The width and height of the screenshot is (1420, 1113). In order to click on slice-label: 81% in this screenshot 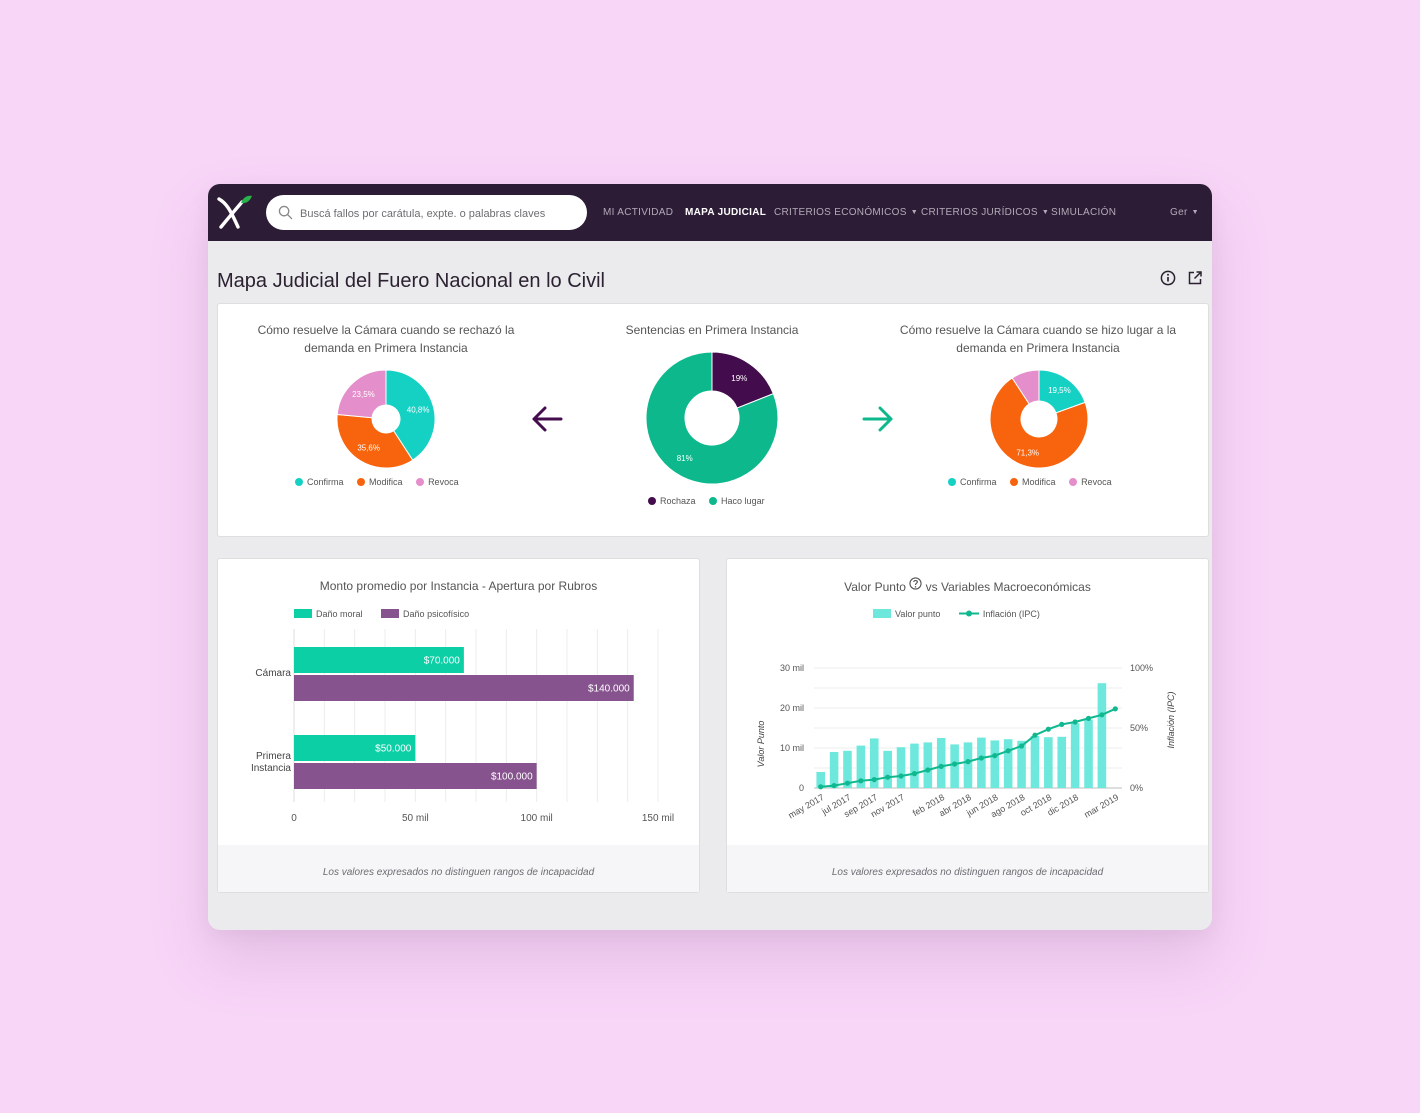, I will do `click(685, 458)`.